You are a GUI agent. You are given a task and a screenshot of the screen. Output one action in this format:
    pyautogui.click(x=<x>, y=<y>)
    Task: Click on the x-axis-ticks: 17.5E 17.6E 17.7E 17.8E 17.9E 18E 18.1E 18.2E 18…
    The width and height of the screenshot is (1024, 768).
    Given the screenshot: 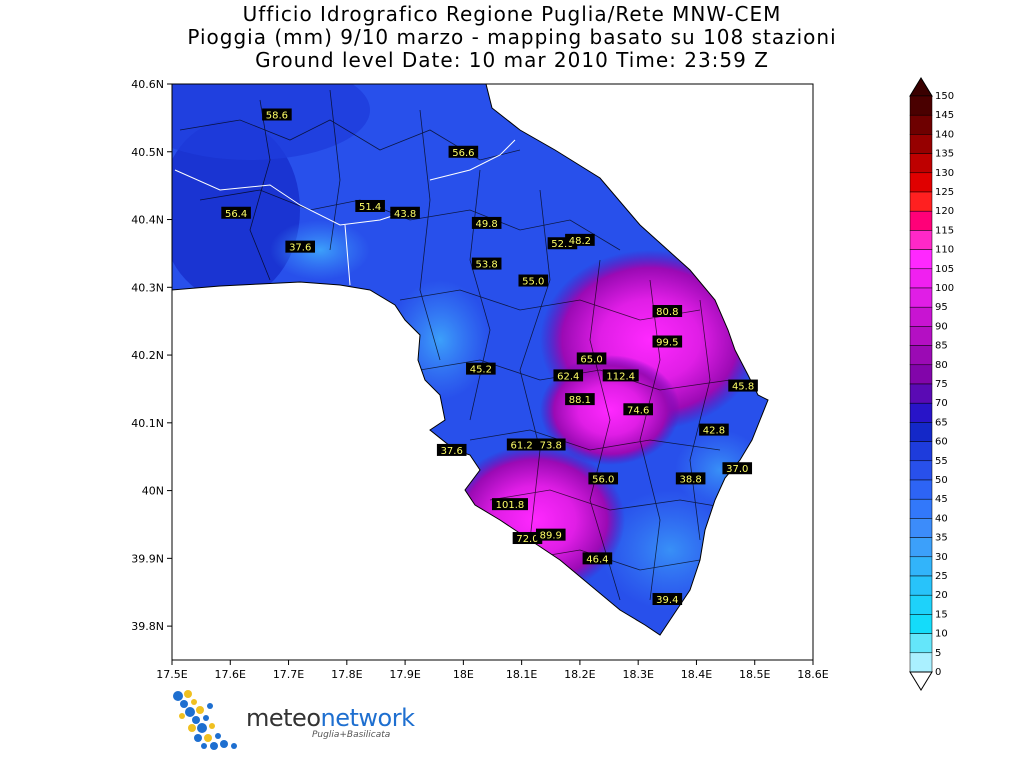 What is the action you would take?
    pyautogui.click(x=492, y=670)
    